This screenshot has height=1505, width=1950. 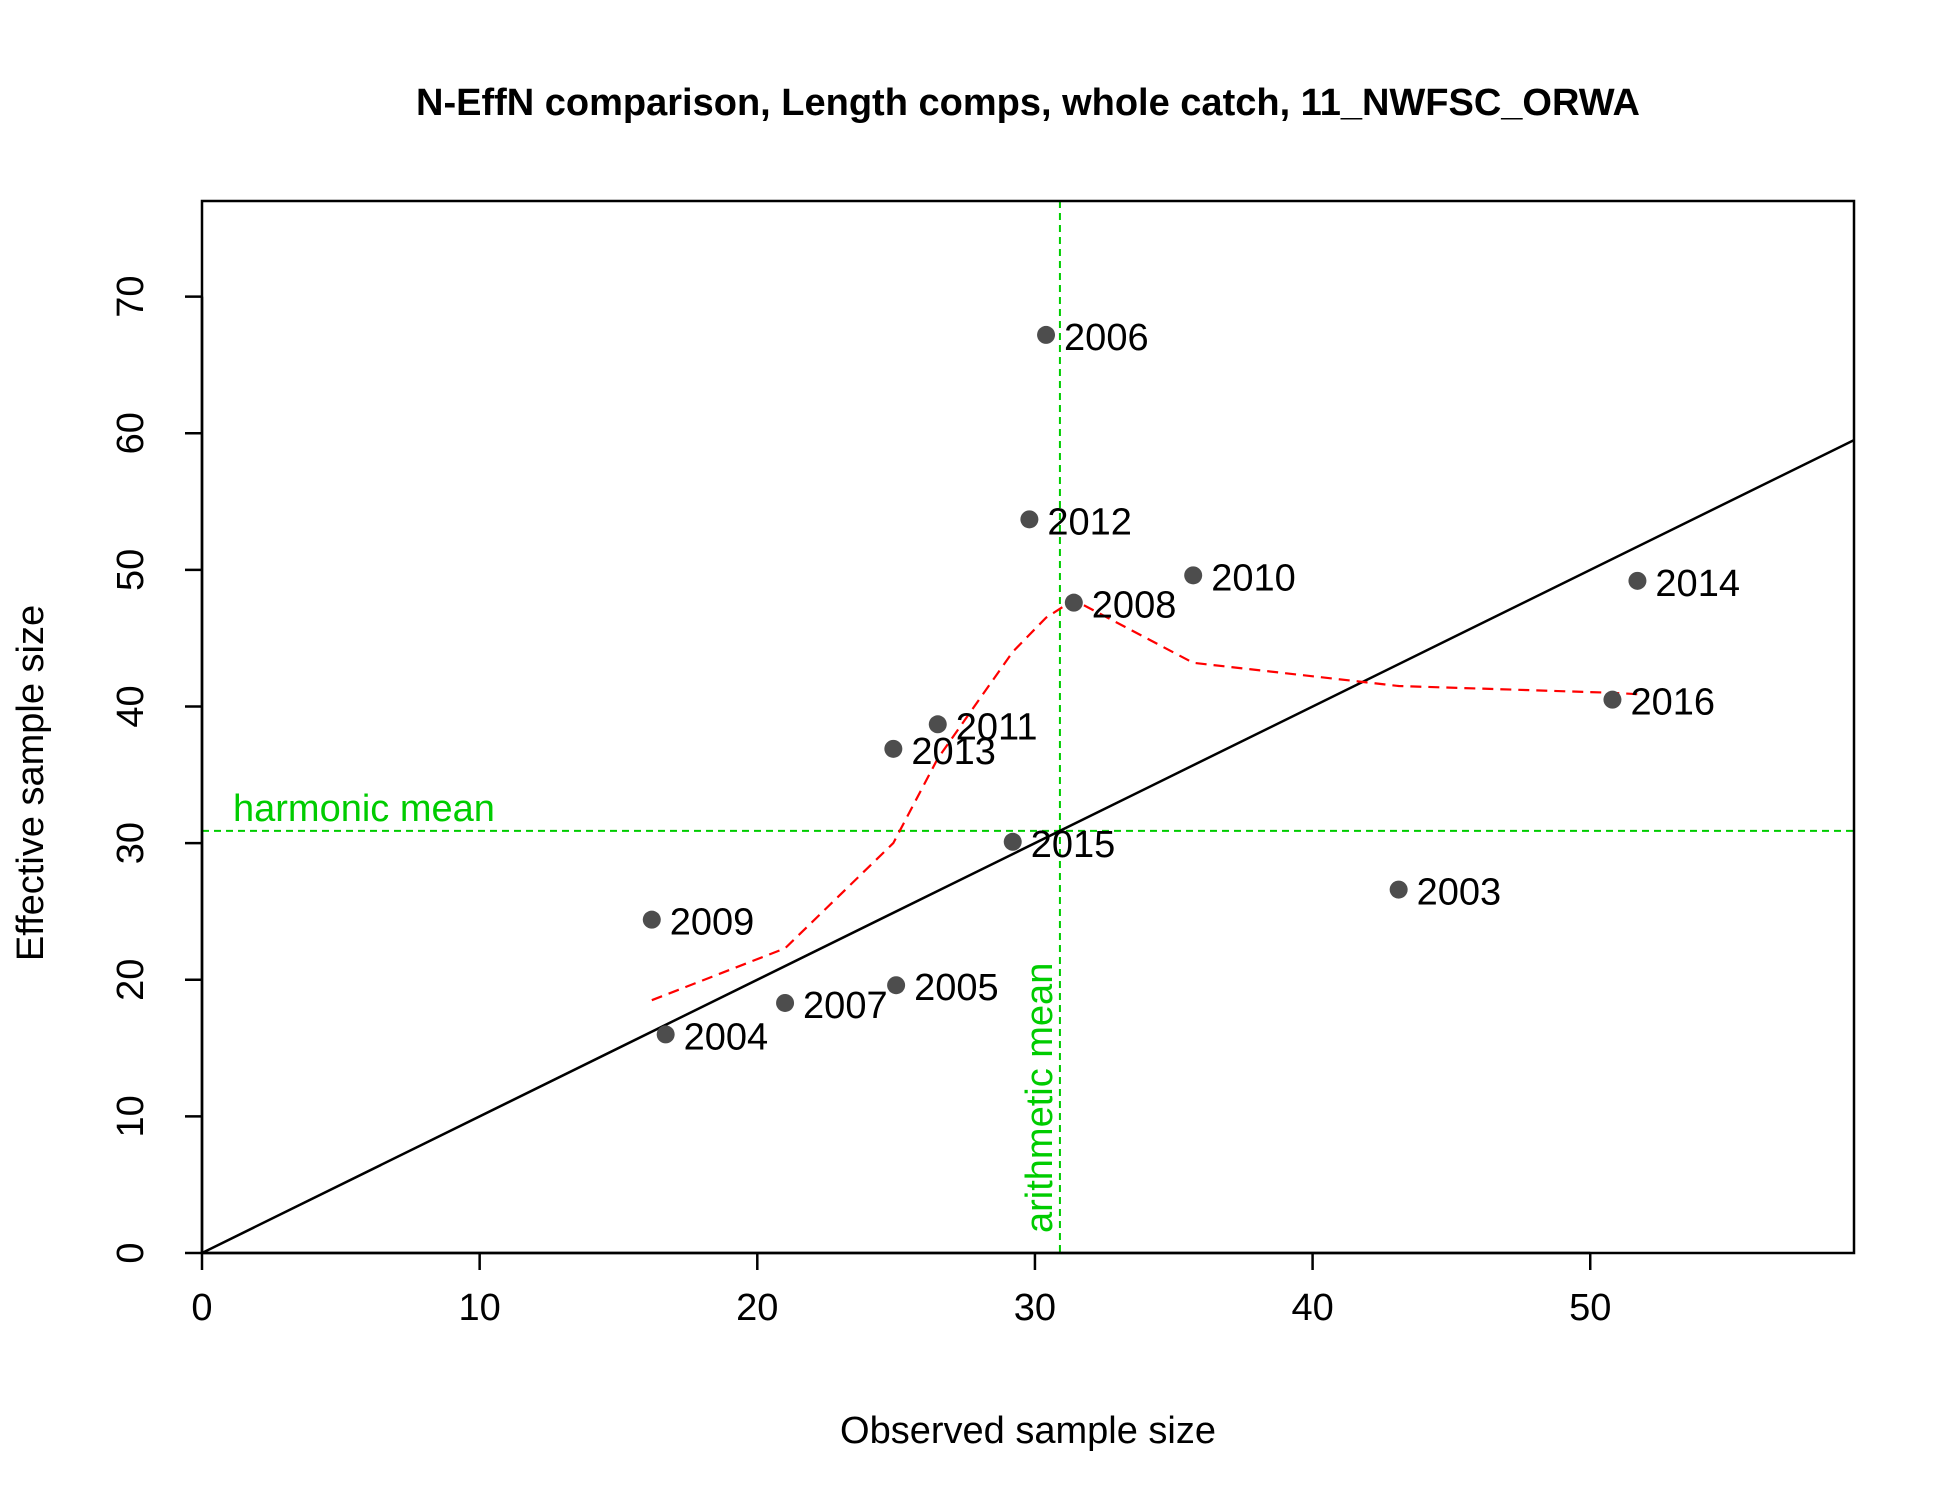 I want to click on point-label: 2014, so click(x=1697, y=584).